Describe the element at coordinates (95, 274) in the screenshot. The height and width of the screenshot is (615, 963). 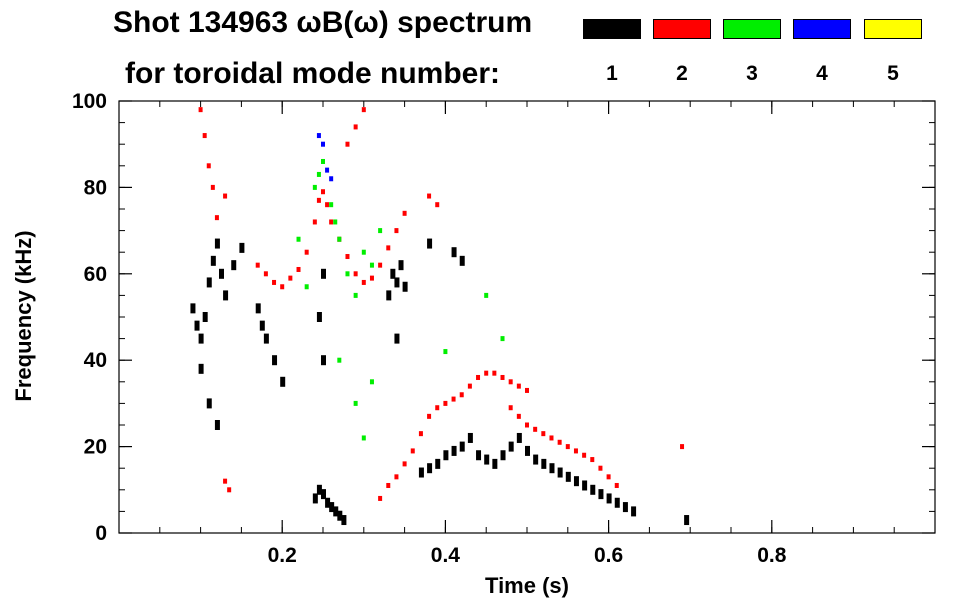
I see `y-tick-label: 60` at that location.